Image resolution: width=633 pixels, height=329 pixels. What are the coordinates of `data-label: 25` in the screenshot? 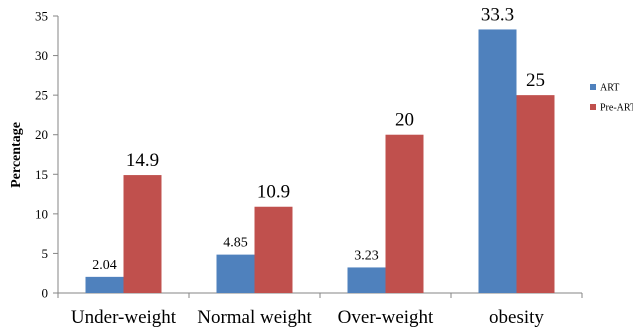 It's located at (535, 80).